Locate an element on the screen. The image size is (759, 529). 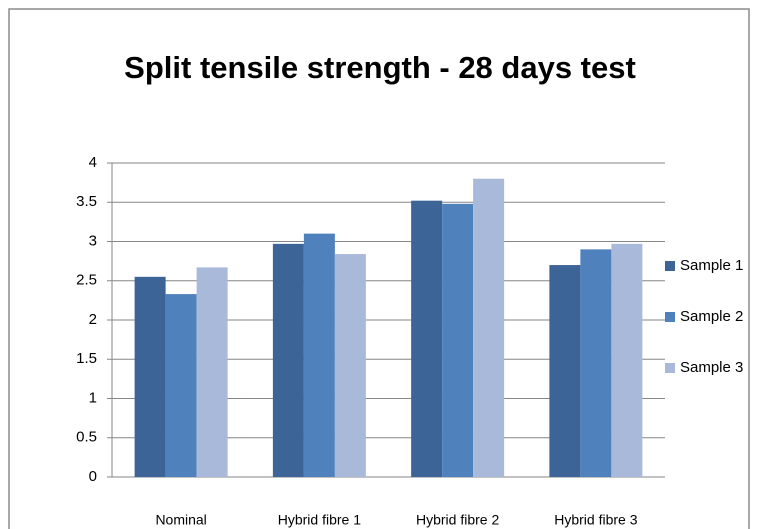
y-tick-label: 2 is located at coordinates (93, 319).